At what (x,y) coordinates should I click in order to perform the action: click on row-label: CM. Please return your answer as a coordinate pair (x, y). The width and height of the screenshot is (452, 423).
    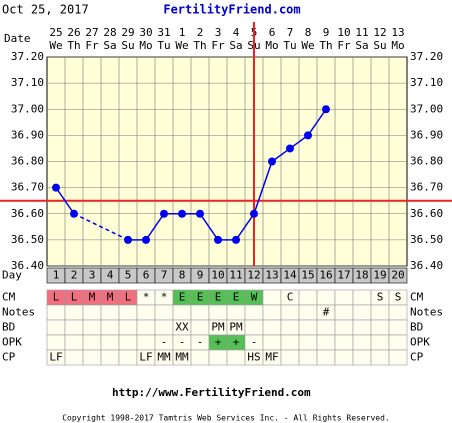
    Looking at the image, I should click on (9, 297).